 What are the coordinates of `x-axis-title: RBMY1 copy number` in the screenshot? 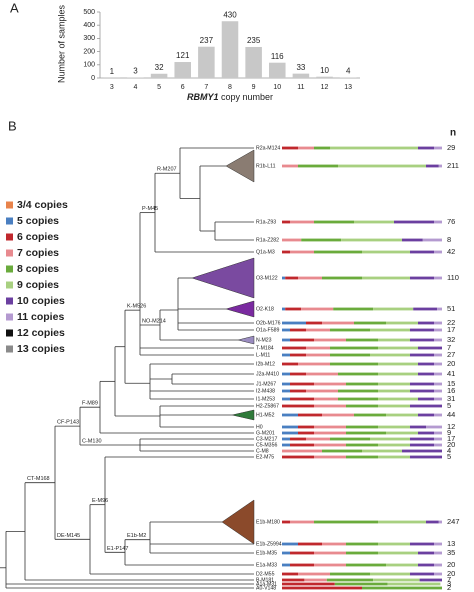 It's located at (230, 97).